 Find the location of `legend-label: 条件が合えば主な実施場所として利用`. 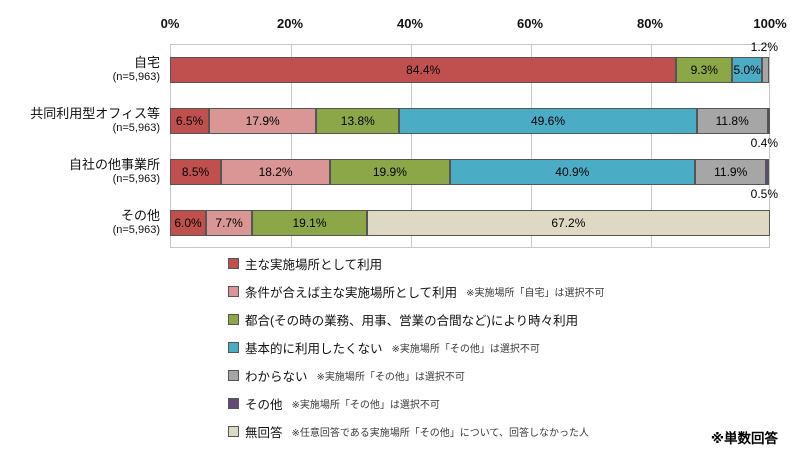

legend-label: 条件が合えば主な実施場所として利用 is located at coordinates (351, 293).